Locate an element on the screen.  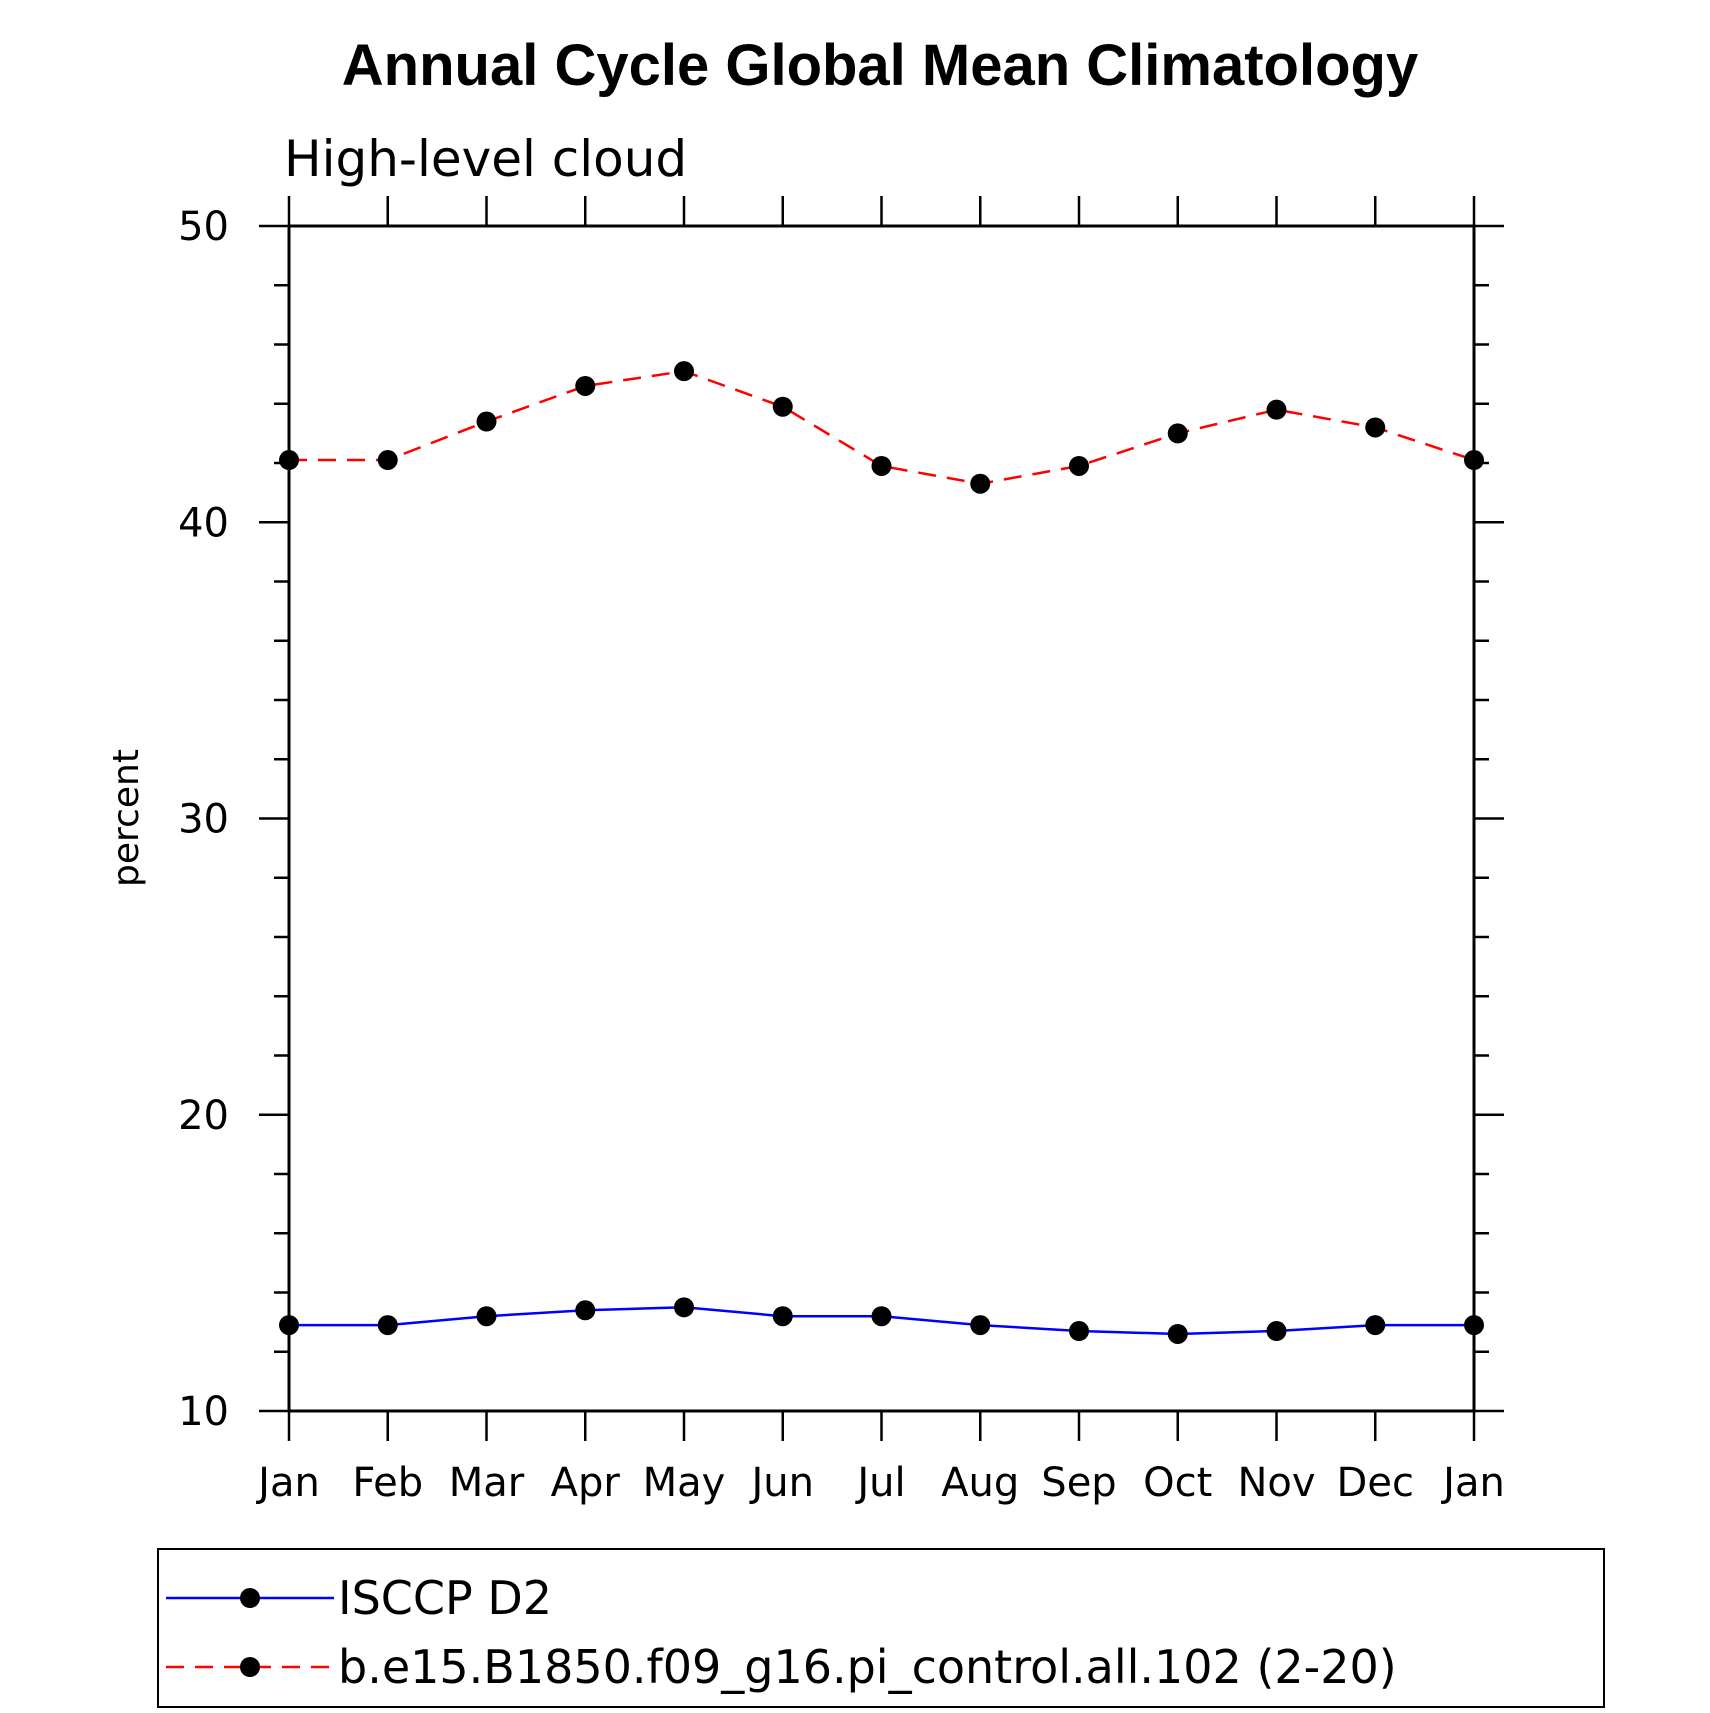
x-tick-label: Apr is located at coordinates (586, 1483).